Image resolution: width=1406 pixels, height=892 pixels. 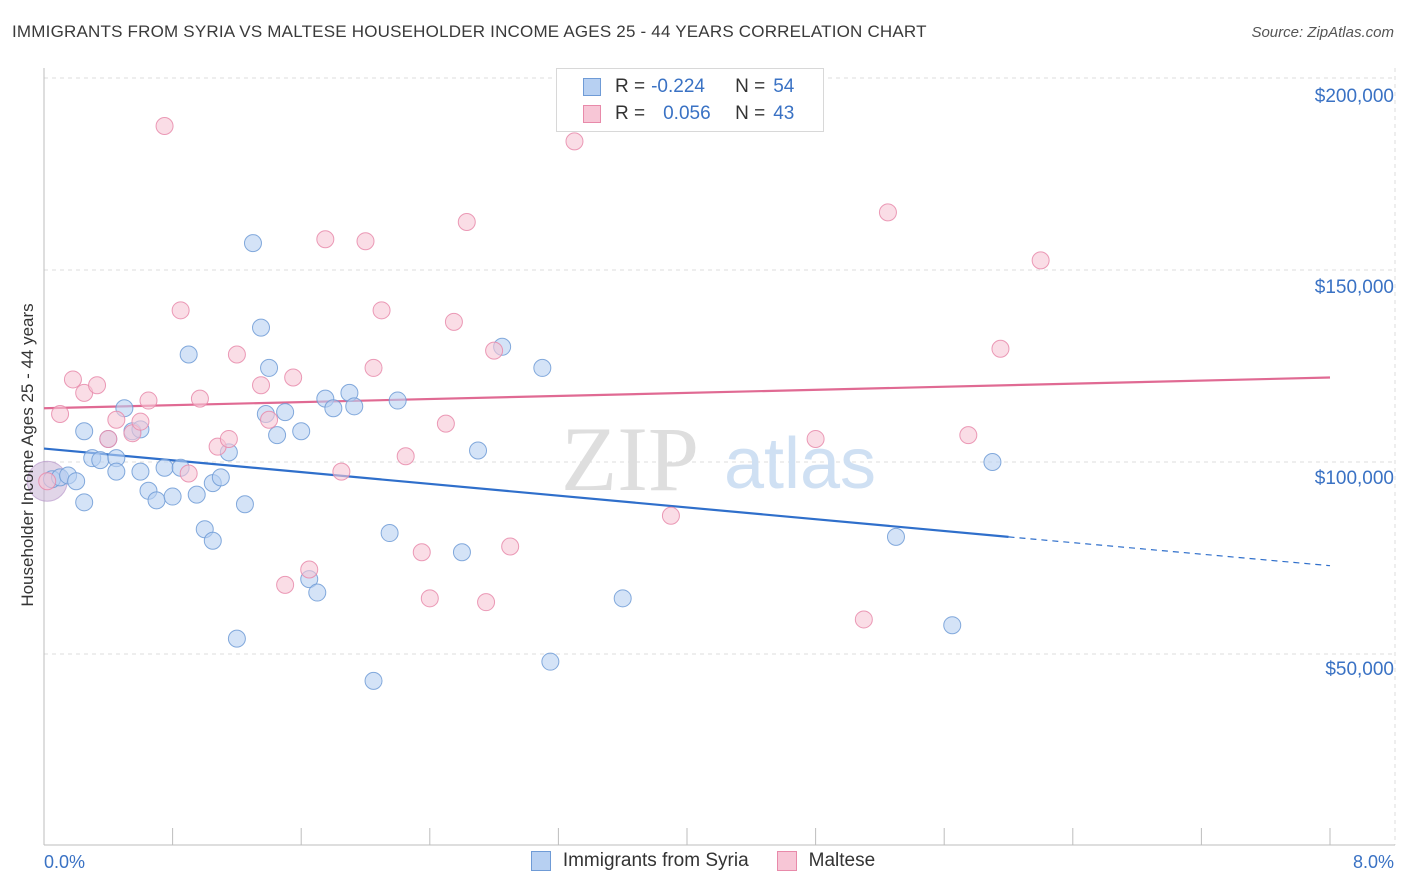 What do you see at coordinates (1322, 32) in the screenshot?
I see `source-label: Source: ZipAtlas.com` at bounding box center [1322, 32].